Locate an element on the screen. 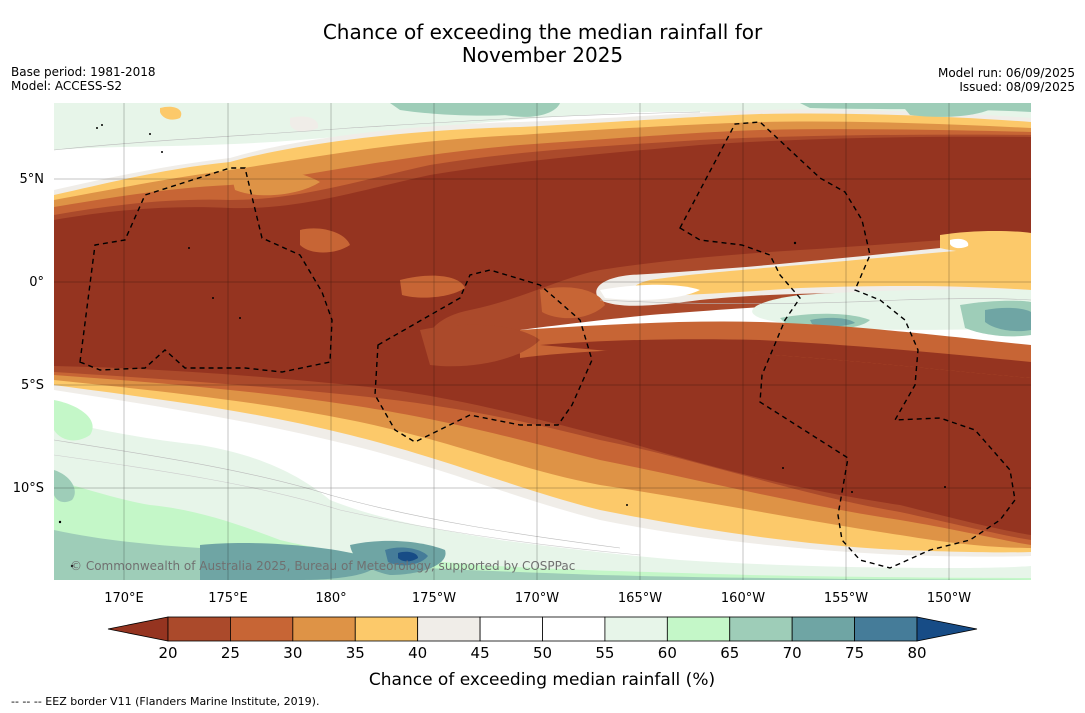 This screenshot has width=1085, height=713. lon-label: 175°W is located at coordinates (434, 598).